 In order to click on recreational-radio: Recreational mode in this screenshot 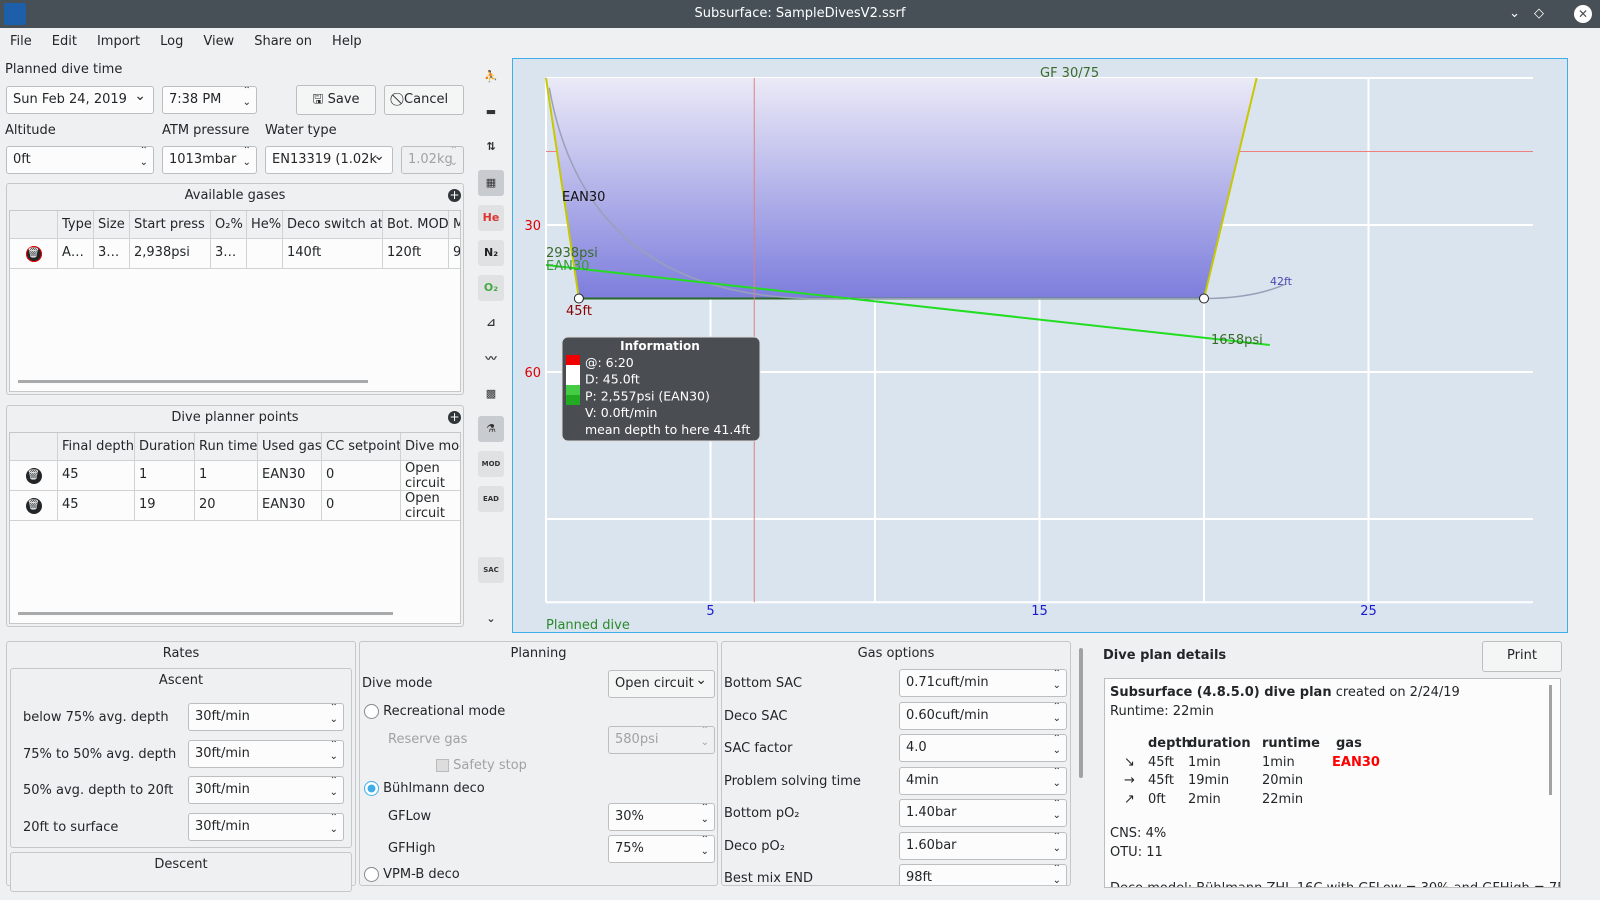, I will do `click(434, 711)`.